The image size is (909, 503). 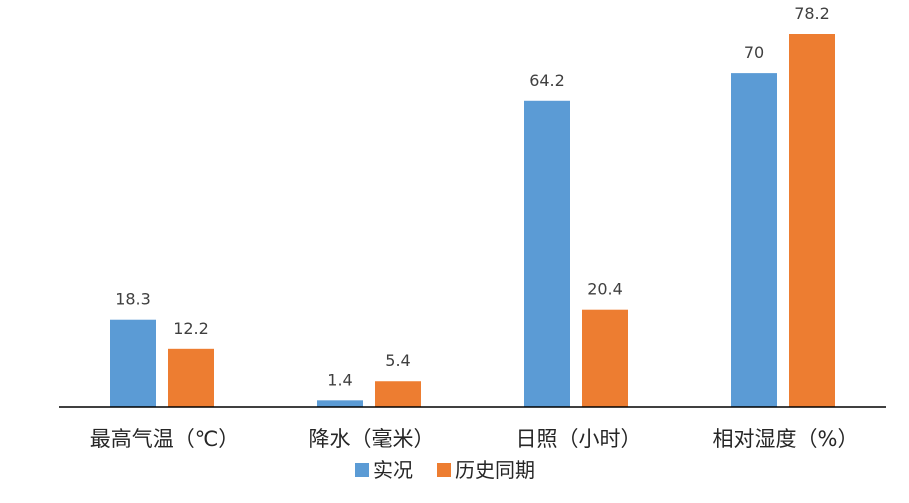 I want to click on category-label: 最高气温（℃）, so click(x=165, y=439).